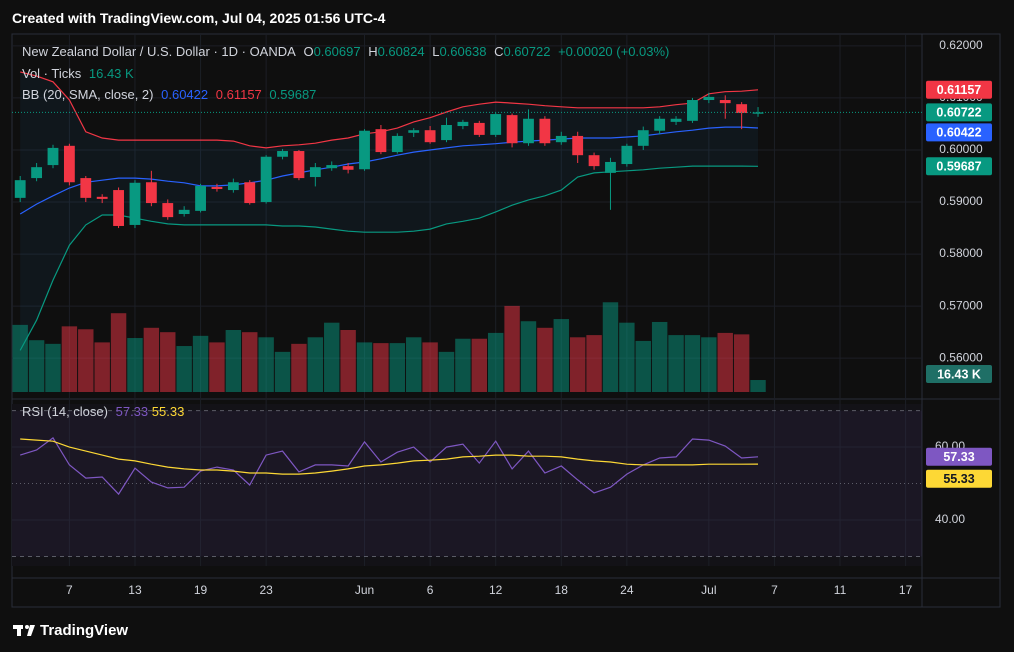 The height and width of the screenshot is (652, 1014). I want to click on bb-value: 0.59687, so click(293, 94).